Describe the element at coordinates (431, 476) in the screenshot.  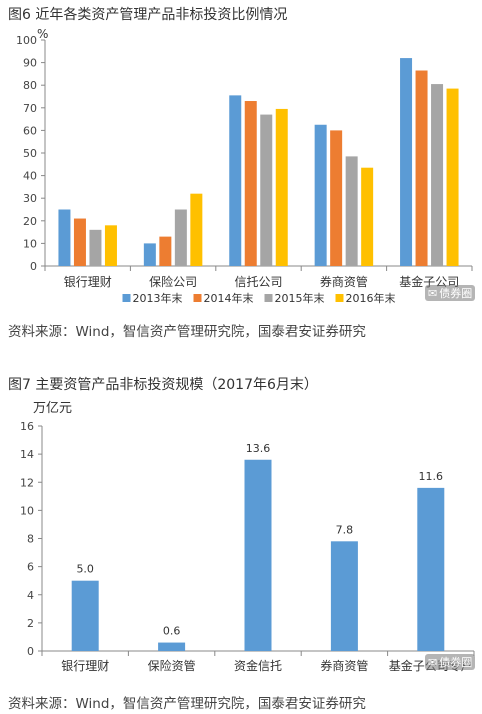
I see `data-label: 11.6` at that location.